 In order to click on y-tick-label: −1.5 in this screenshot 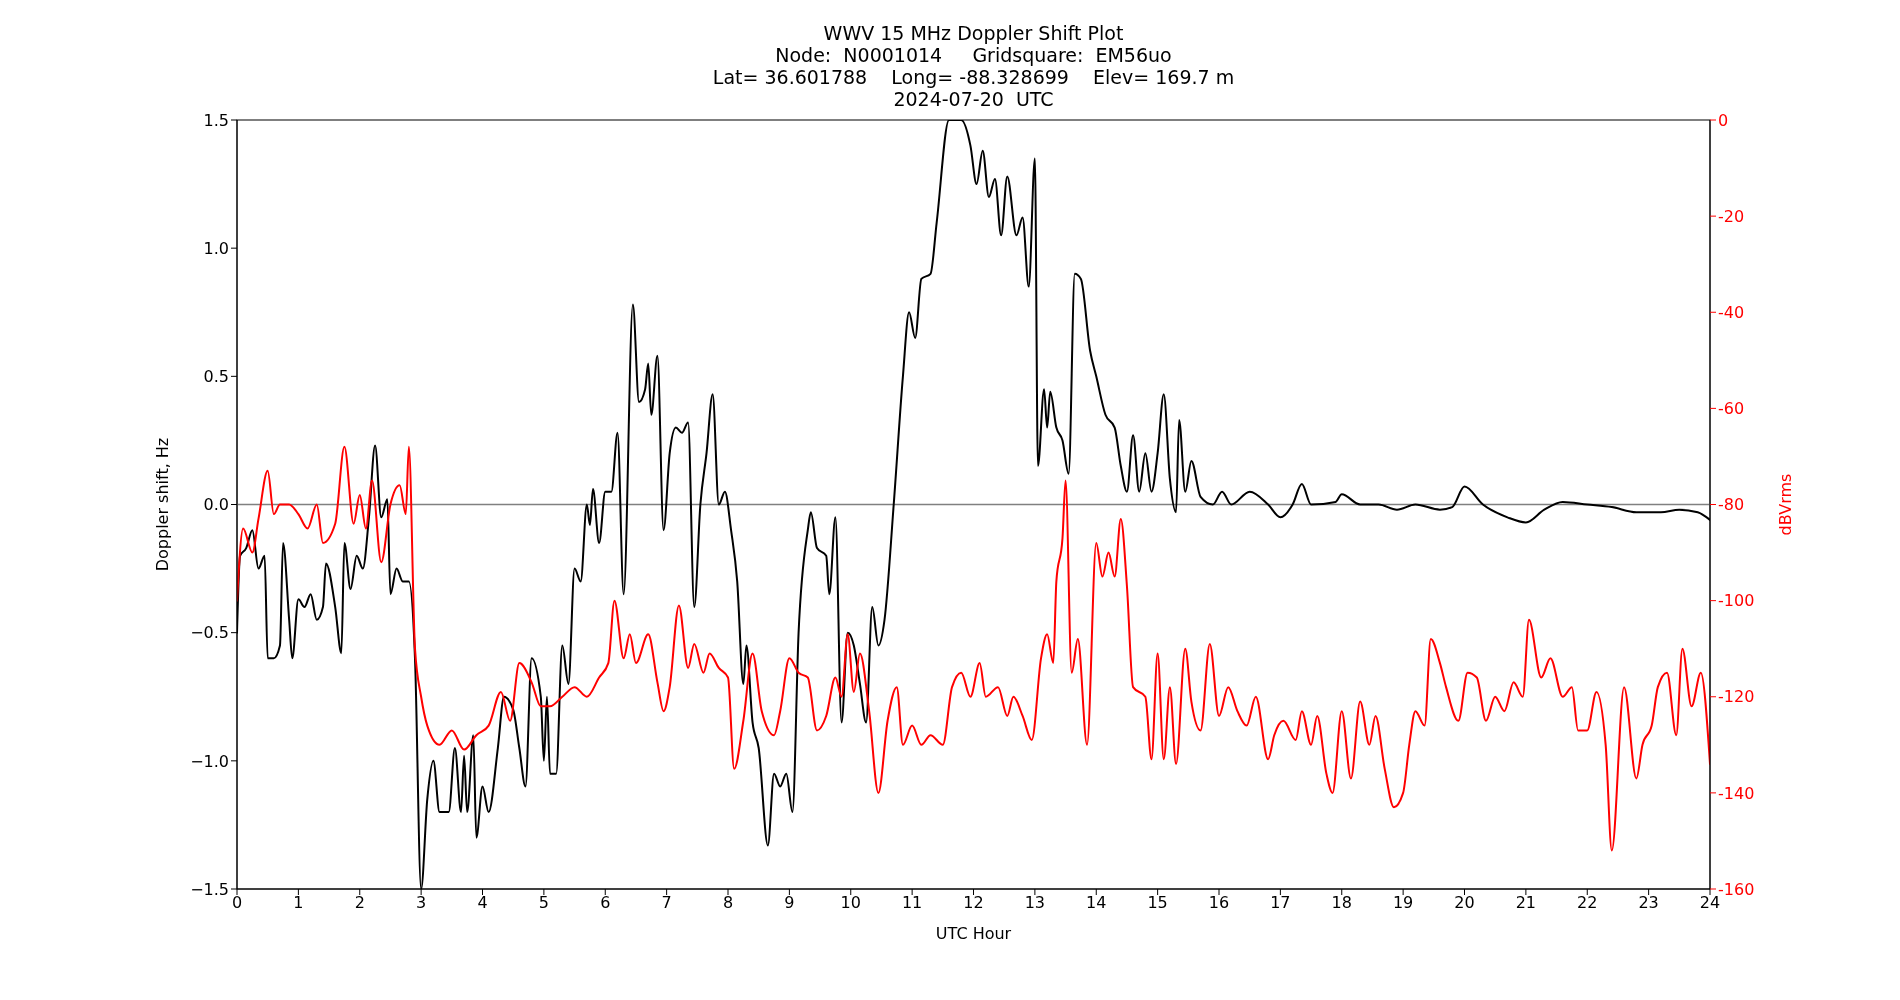, I will do `click(209, 889)`.